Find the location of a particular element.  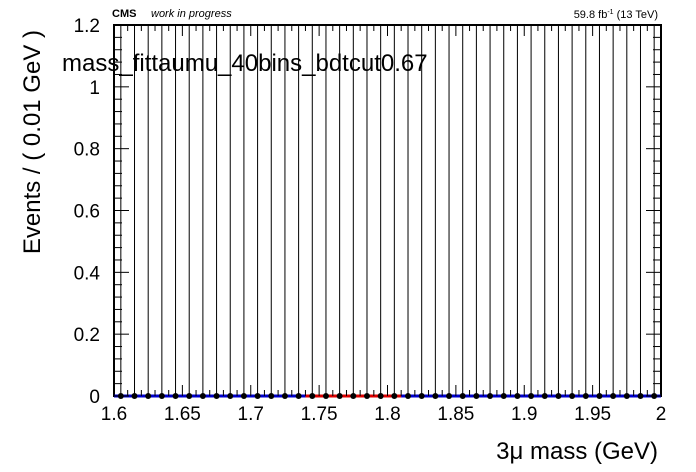

x-tick-label: 1.65 is located at coordinates (182, 414).